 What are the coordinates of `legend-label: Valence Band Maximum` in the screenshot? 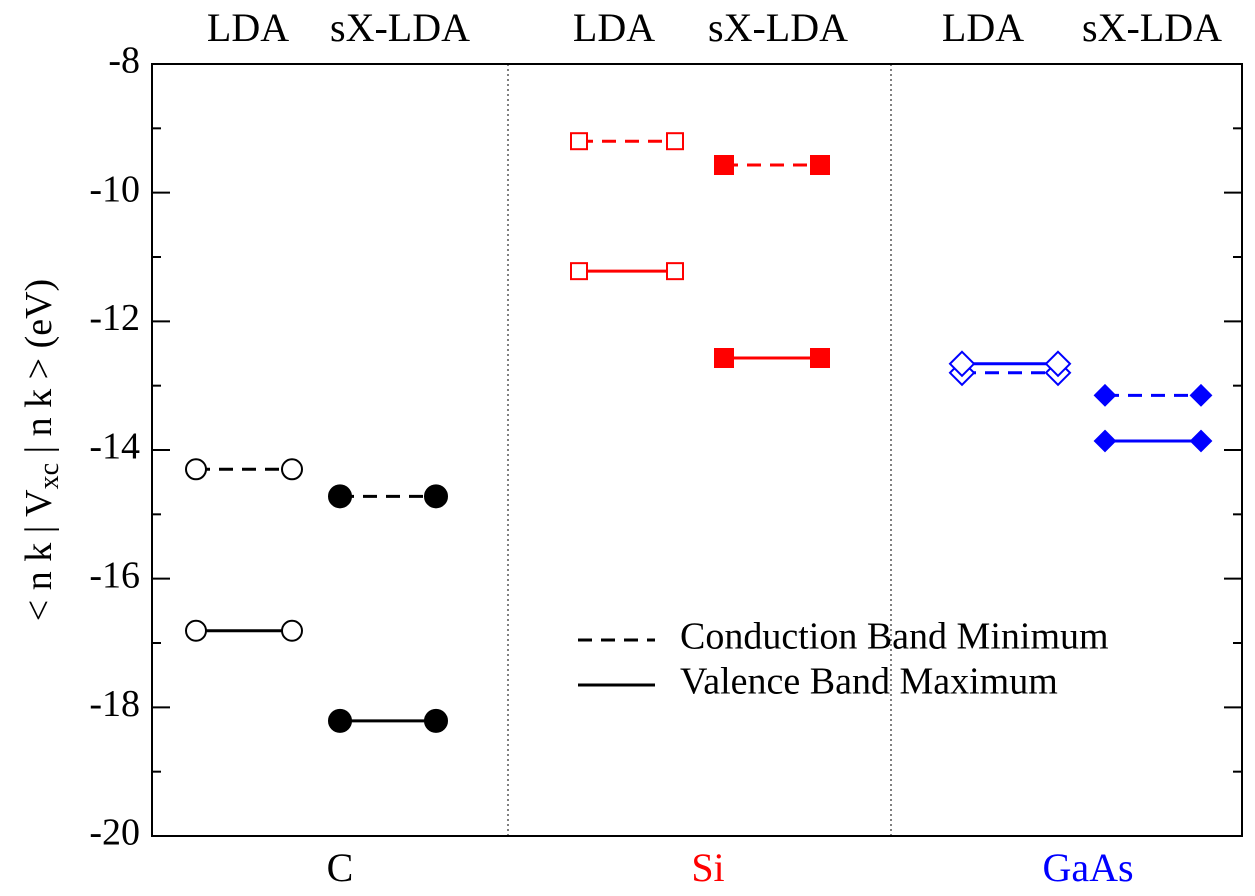 It's located at (869, 682).